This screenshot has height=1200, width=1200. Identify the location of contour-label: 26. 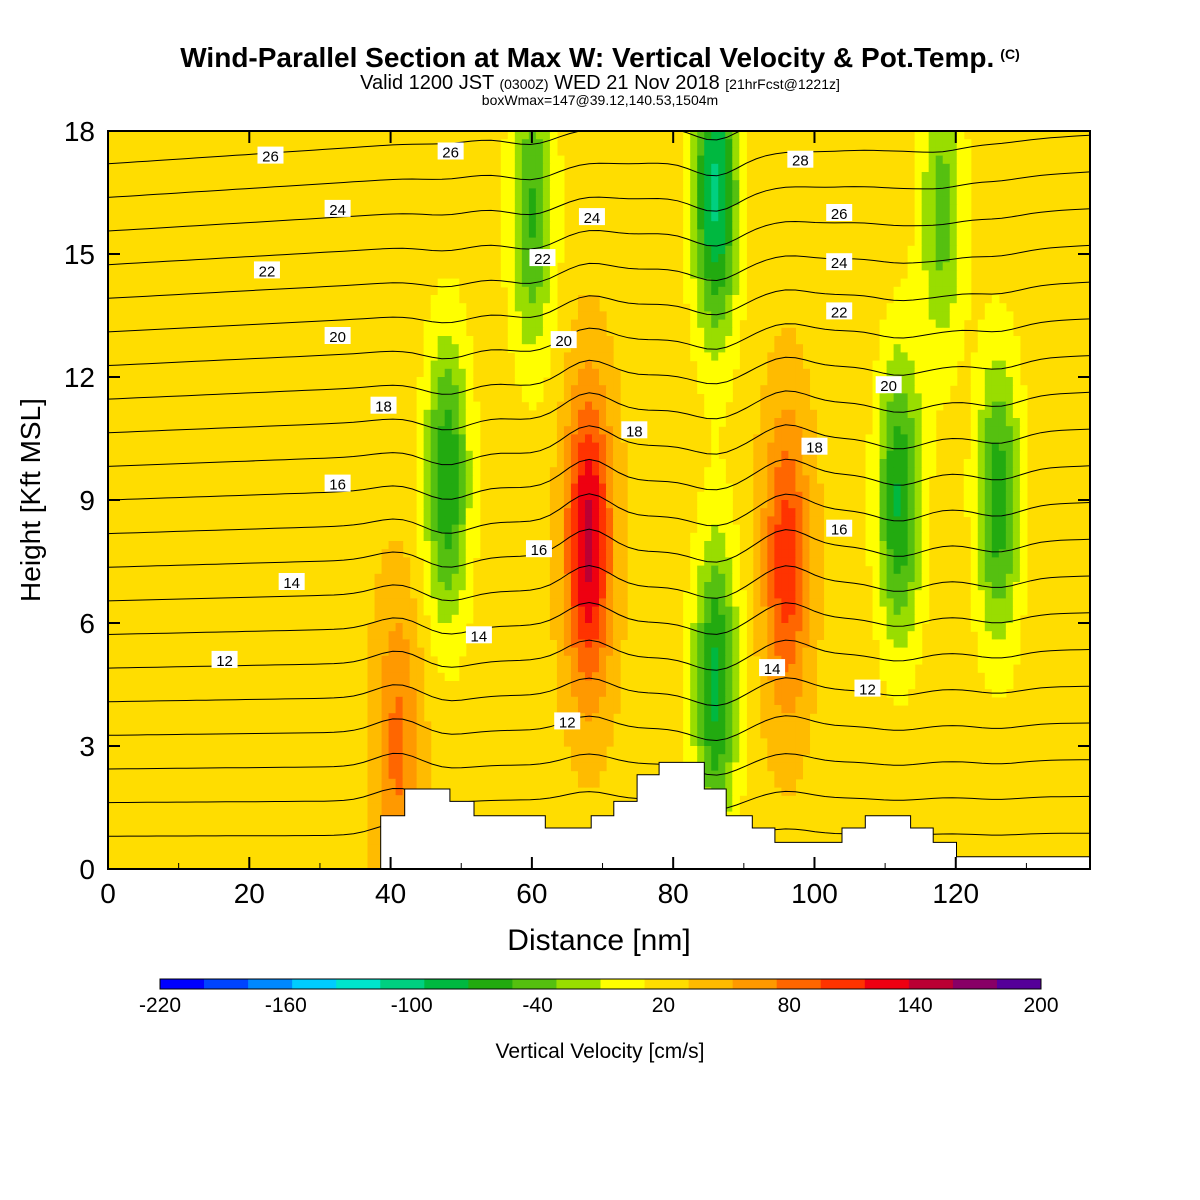
(839, 214).